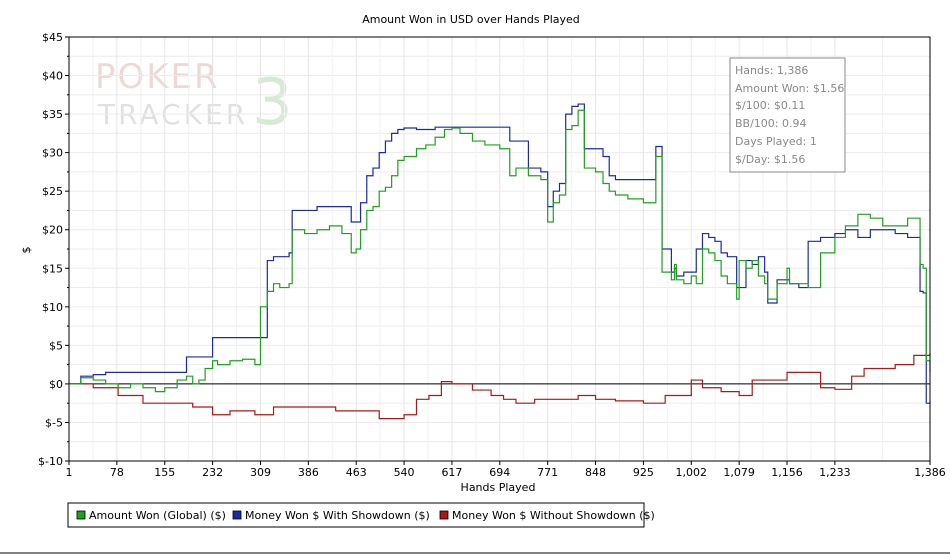 The image size is (950, 560). Describe the element at coordinates (451, 472) in the screenshot. I see `x-tick-label: 617` at that location.